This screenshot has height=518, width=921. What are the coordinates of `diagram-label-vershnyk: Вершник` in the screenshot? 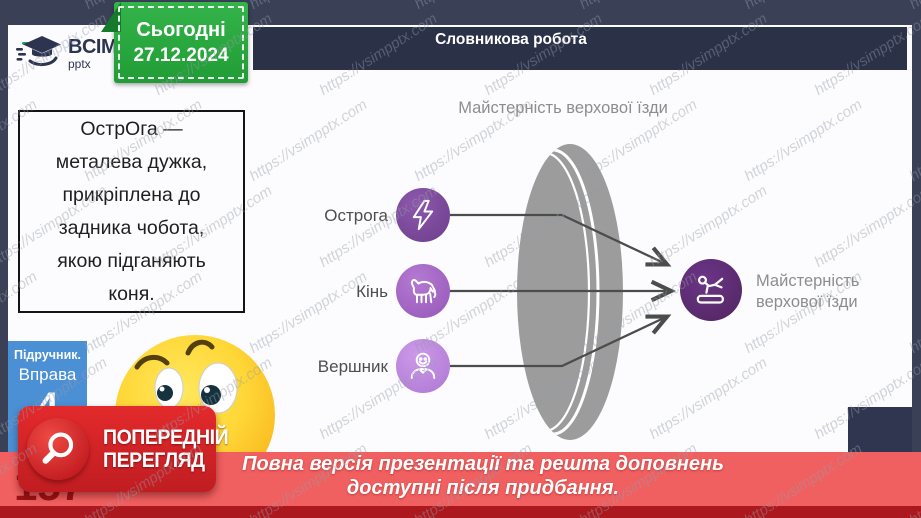 It's located at (352, 366).